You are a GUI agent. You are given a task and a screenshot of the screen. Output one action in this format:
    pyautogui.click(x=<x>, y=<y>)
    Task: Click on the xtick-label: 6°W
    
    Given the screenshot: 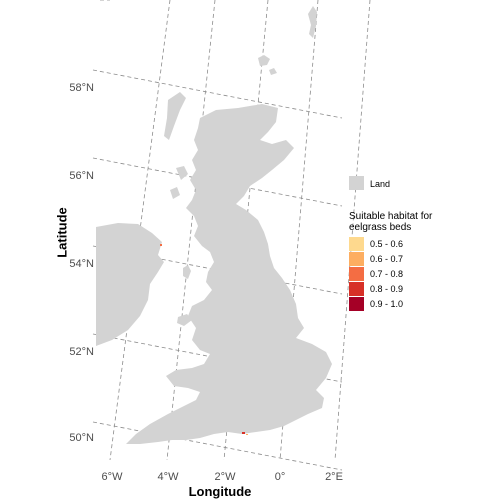 What is the action you would take?
    pyautogui.click(x=112, y=477)
    